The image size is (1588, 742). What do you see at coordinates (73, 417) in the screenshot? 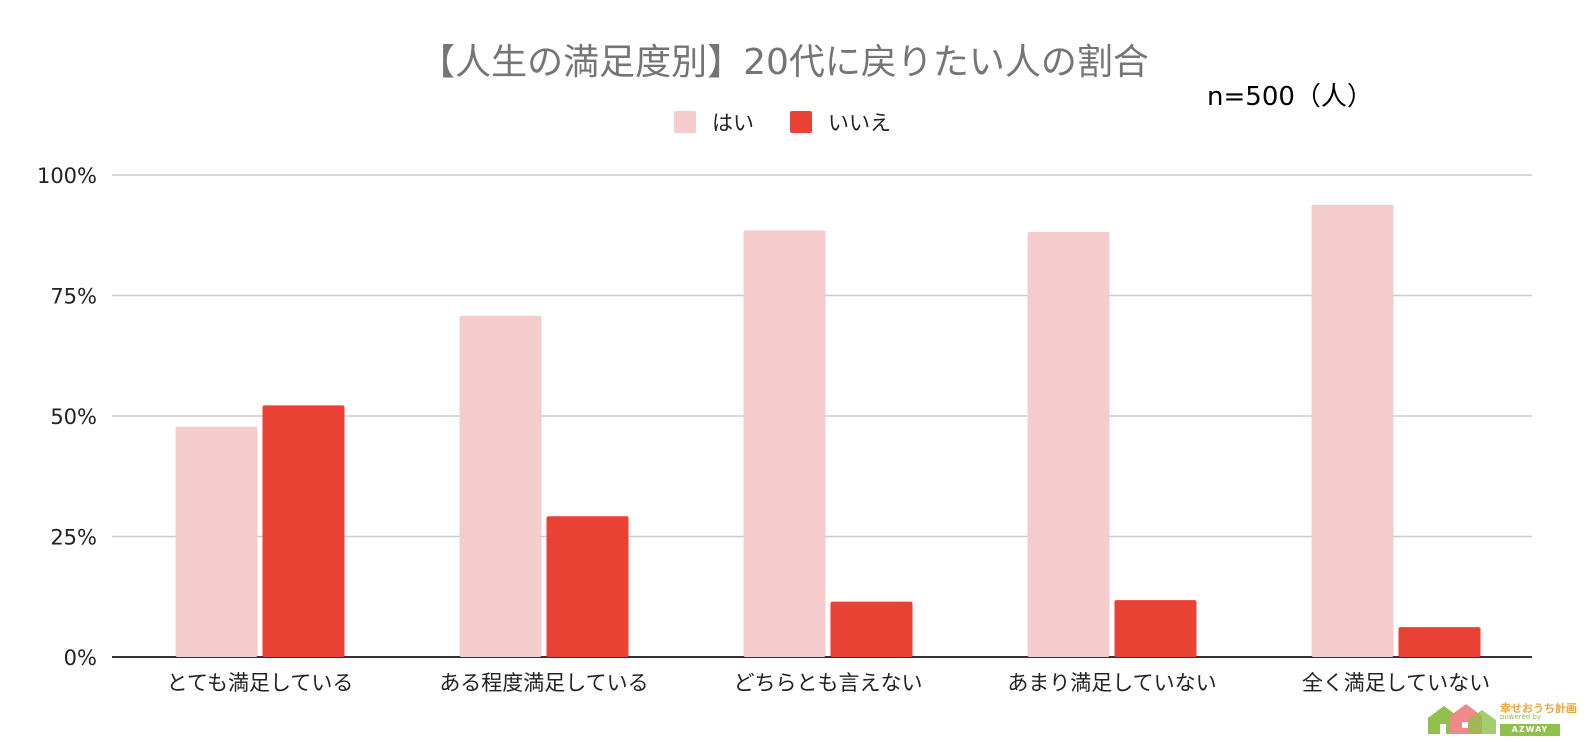
I see `y-tick-label: 50%` at bounding box center [73, 417].